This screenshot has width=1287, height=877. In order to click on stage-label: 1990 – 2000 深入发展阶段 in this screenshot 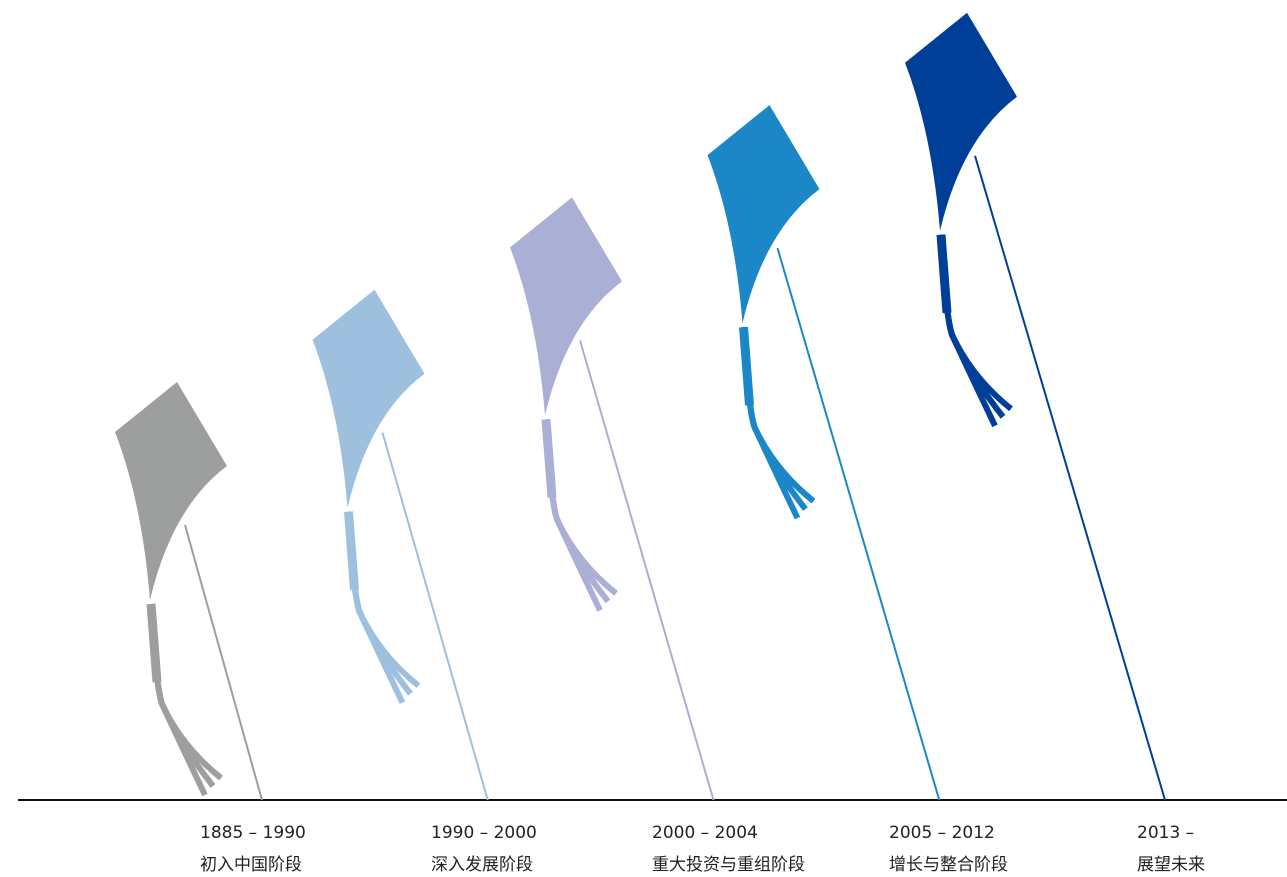, I will do `click(484, 847)`.